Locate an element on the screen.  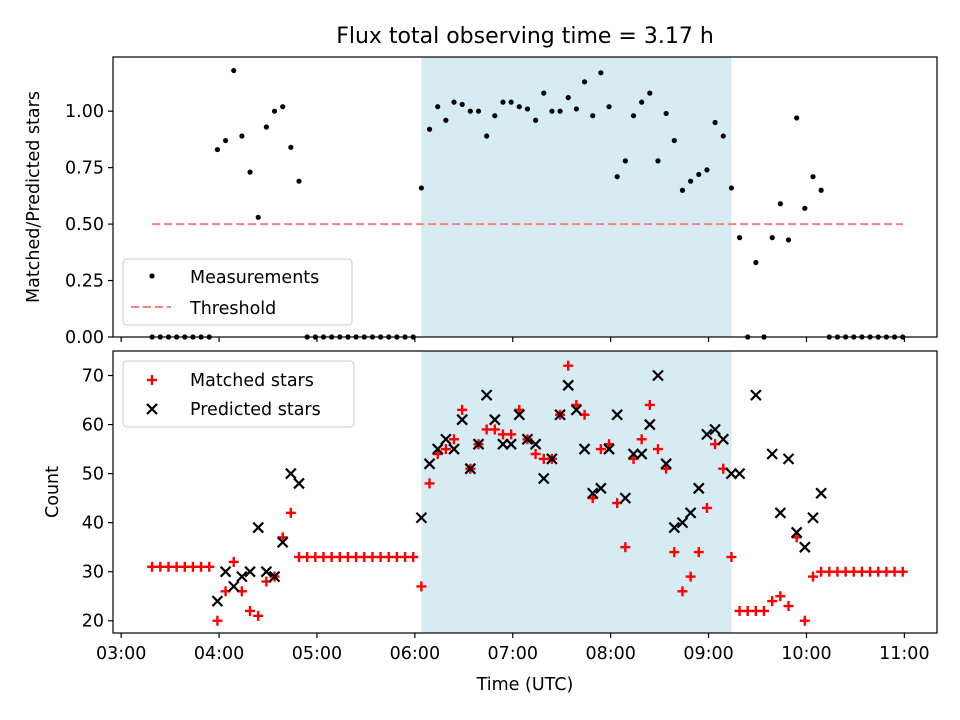
legend-box is located at coordinates (238, 394).